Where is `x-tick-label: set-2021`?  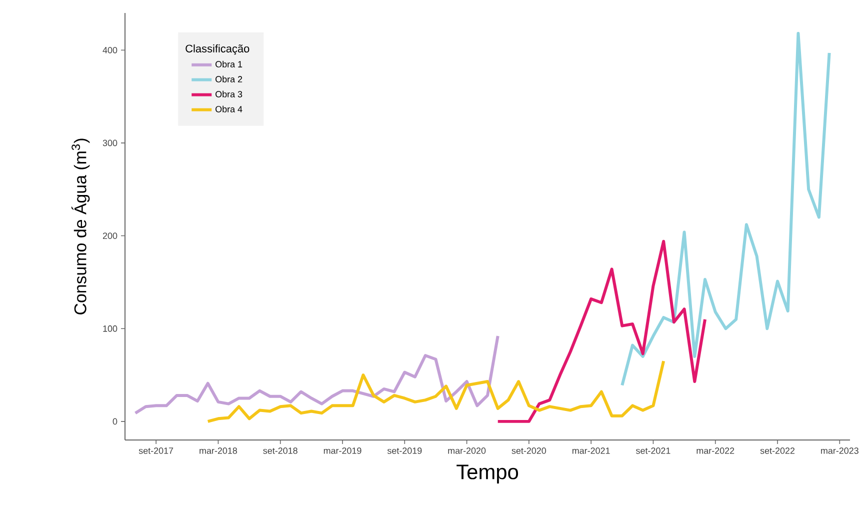 x-tick-label: set-2021 is located at coordinates (653, 451).